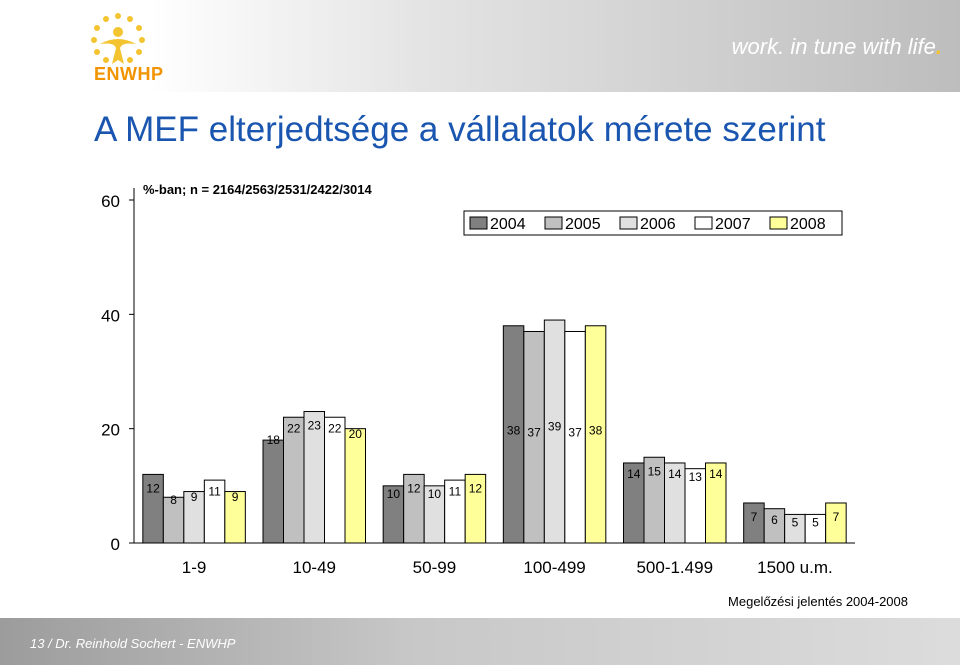  Describe the element at coordinates (658, 224) in the screenshot. I see `legend-entry: 2006` at that location.